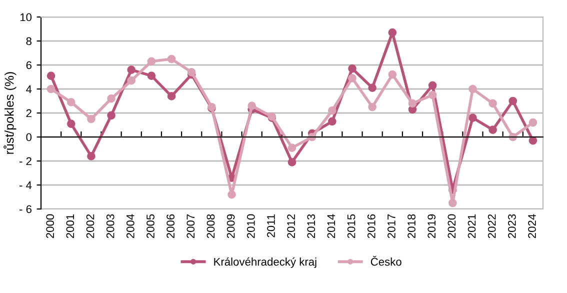  I want to click on x-tick-label: 2024, so click(532, 226).